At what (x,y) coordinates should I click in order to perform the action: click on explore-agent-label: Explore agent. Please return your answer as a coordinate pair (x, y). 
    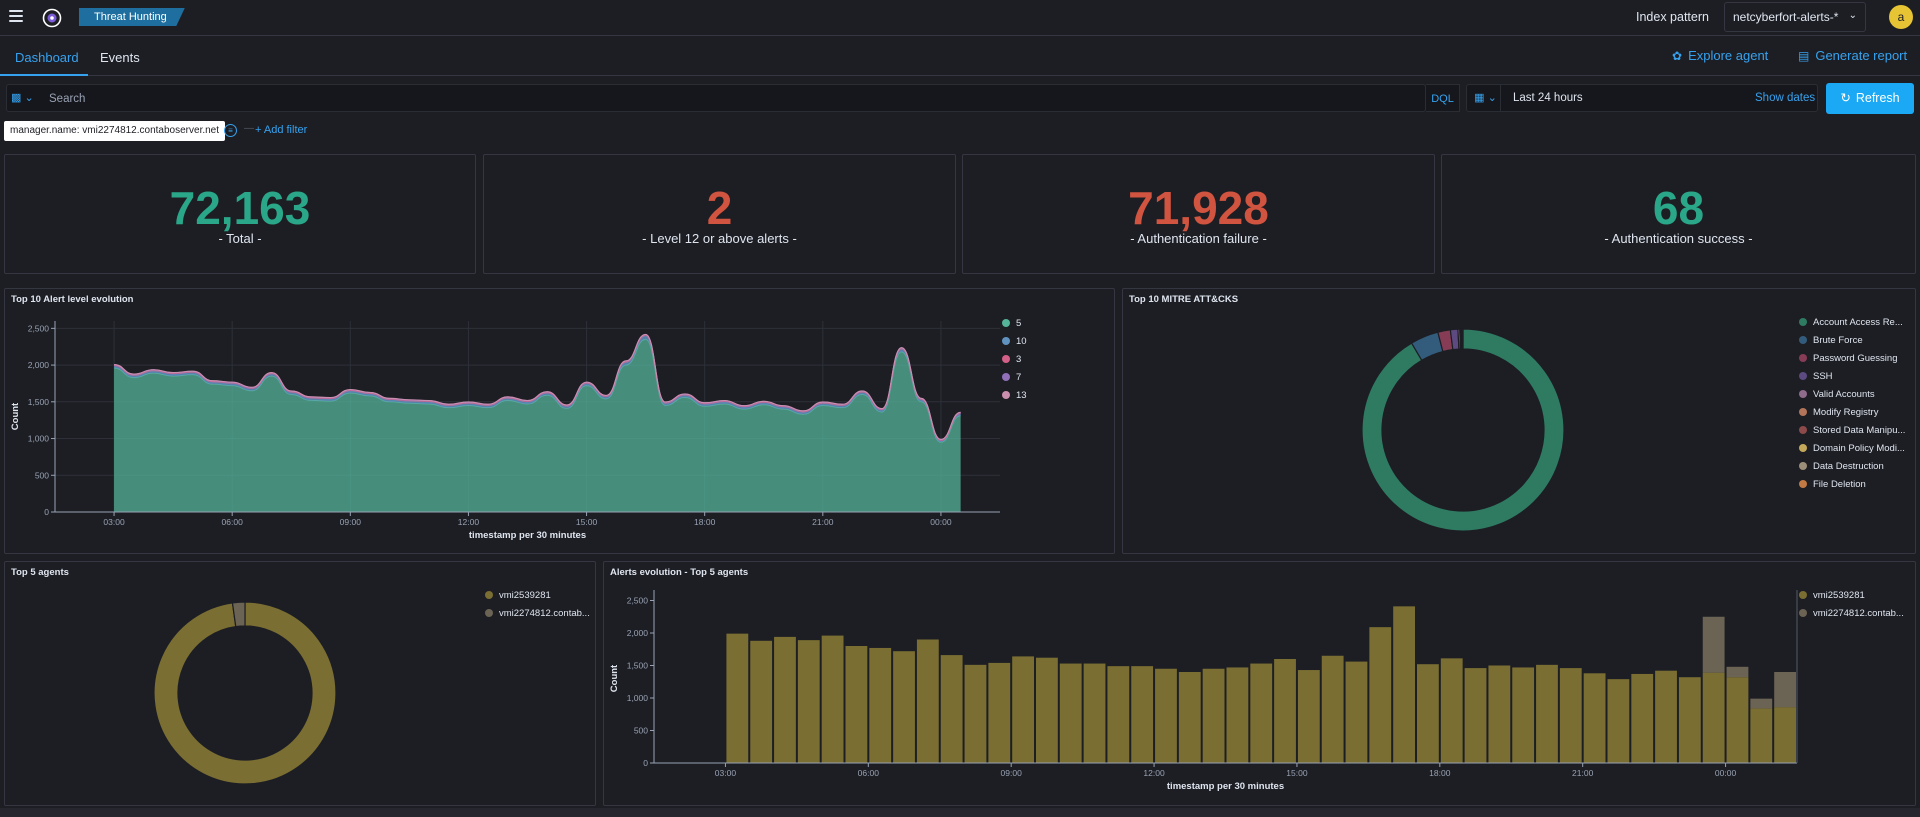
    Looking at the image, I should click on (1728, 55).